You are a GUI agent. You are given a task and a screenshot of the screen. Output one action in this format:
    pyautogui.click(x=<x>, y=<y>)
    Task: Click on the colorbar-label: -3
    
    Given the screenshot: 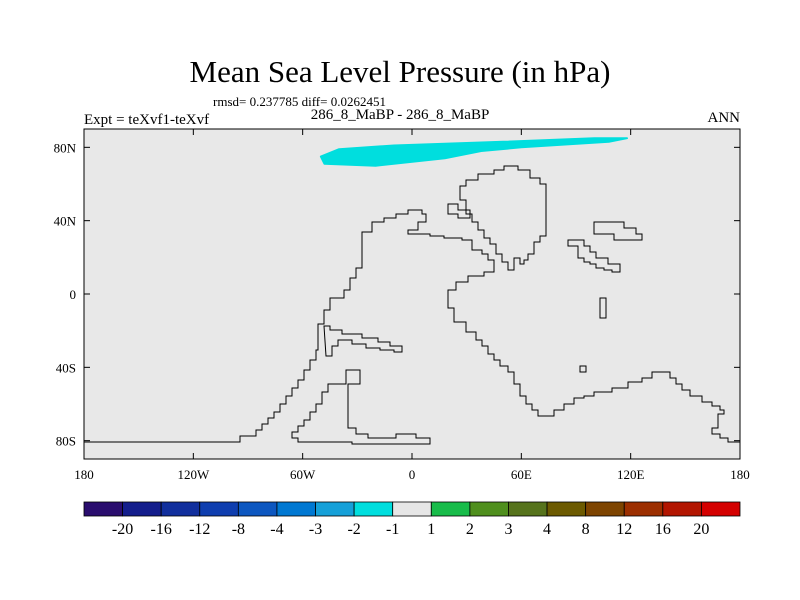 What is the action you would take?
    pyautogui.click(x=315, y=529)
    